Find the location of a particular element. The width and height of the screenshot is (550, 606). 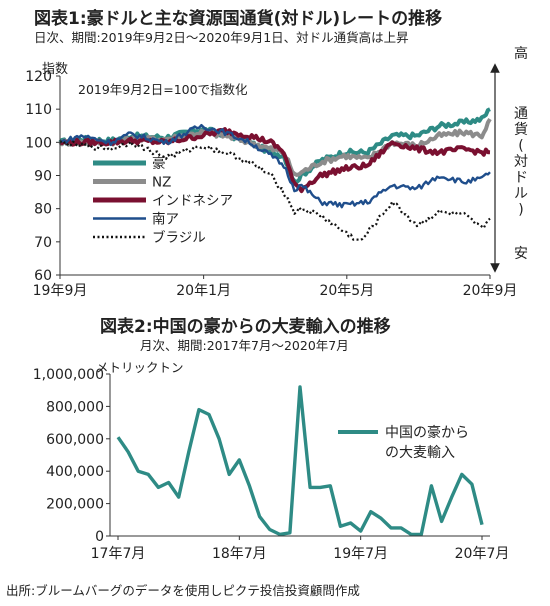

chart1-legend-label: 豪 is located at coordinates (159, 164).